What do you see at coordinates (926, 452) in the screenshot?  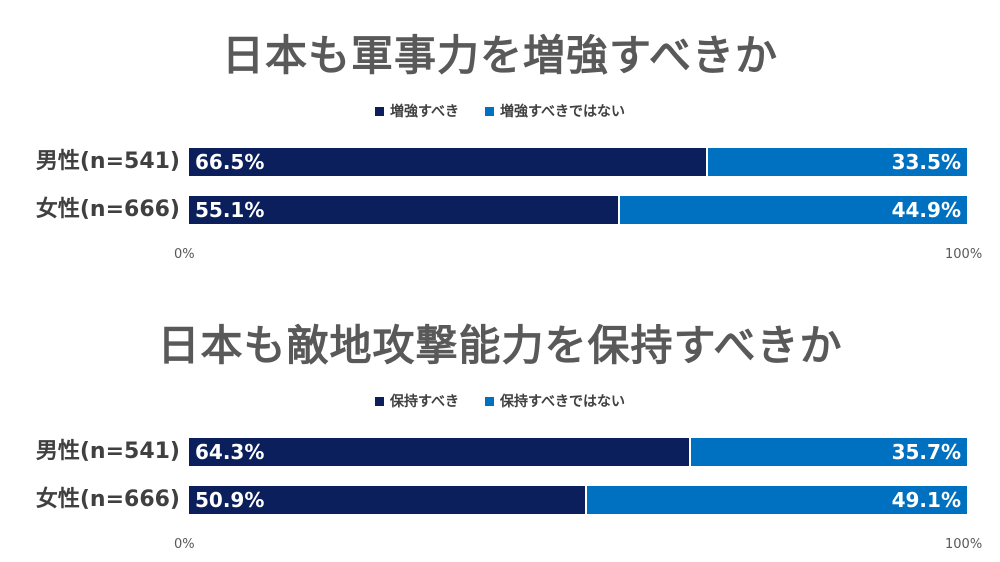 I see `data-label-series-b: 35.7%` at bounding box center [926, 452].